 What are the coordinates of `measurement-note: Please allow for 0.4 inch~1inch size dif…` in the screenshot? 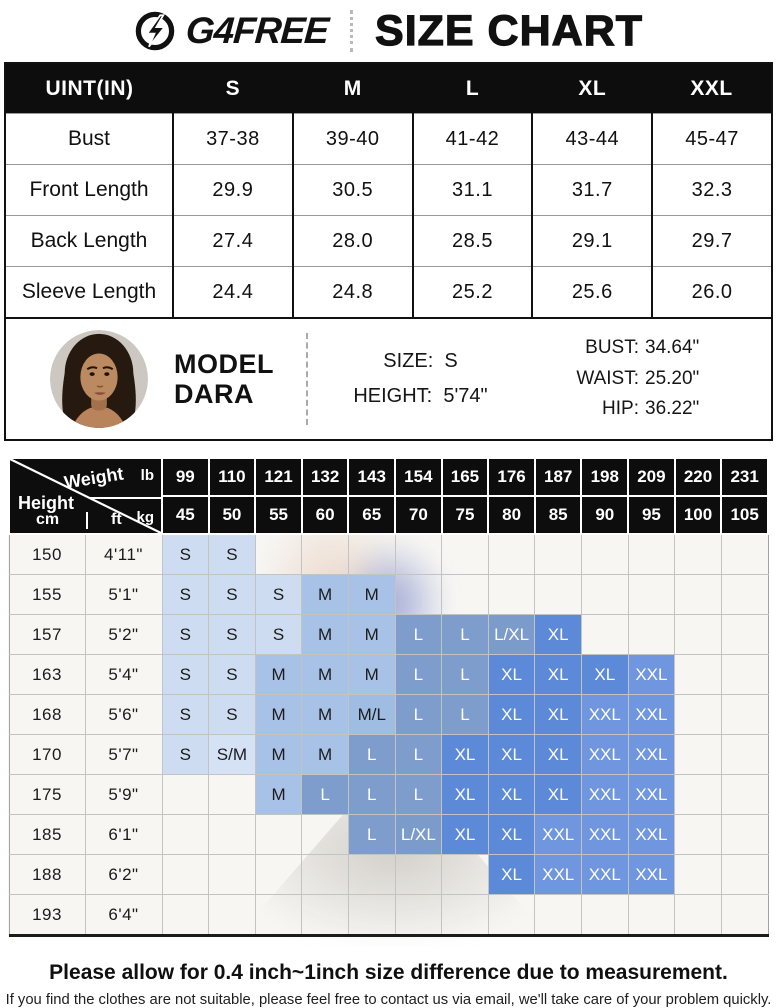 It's located at (388, 972).